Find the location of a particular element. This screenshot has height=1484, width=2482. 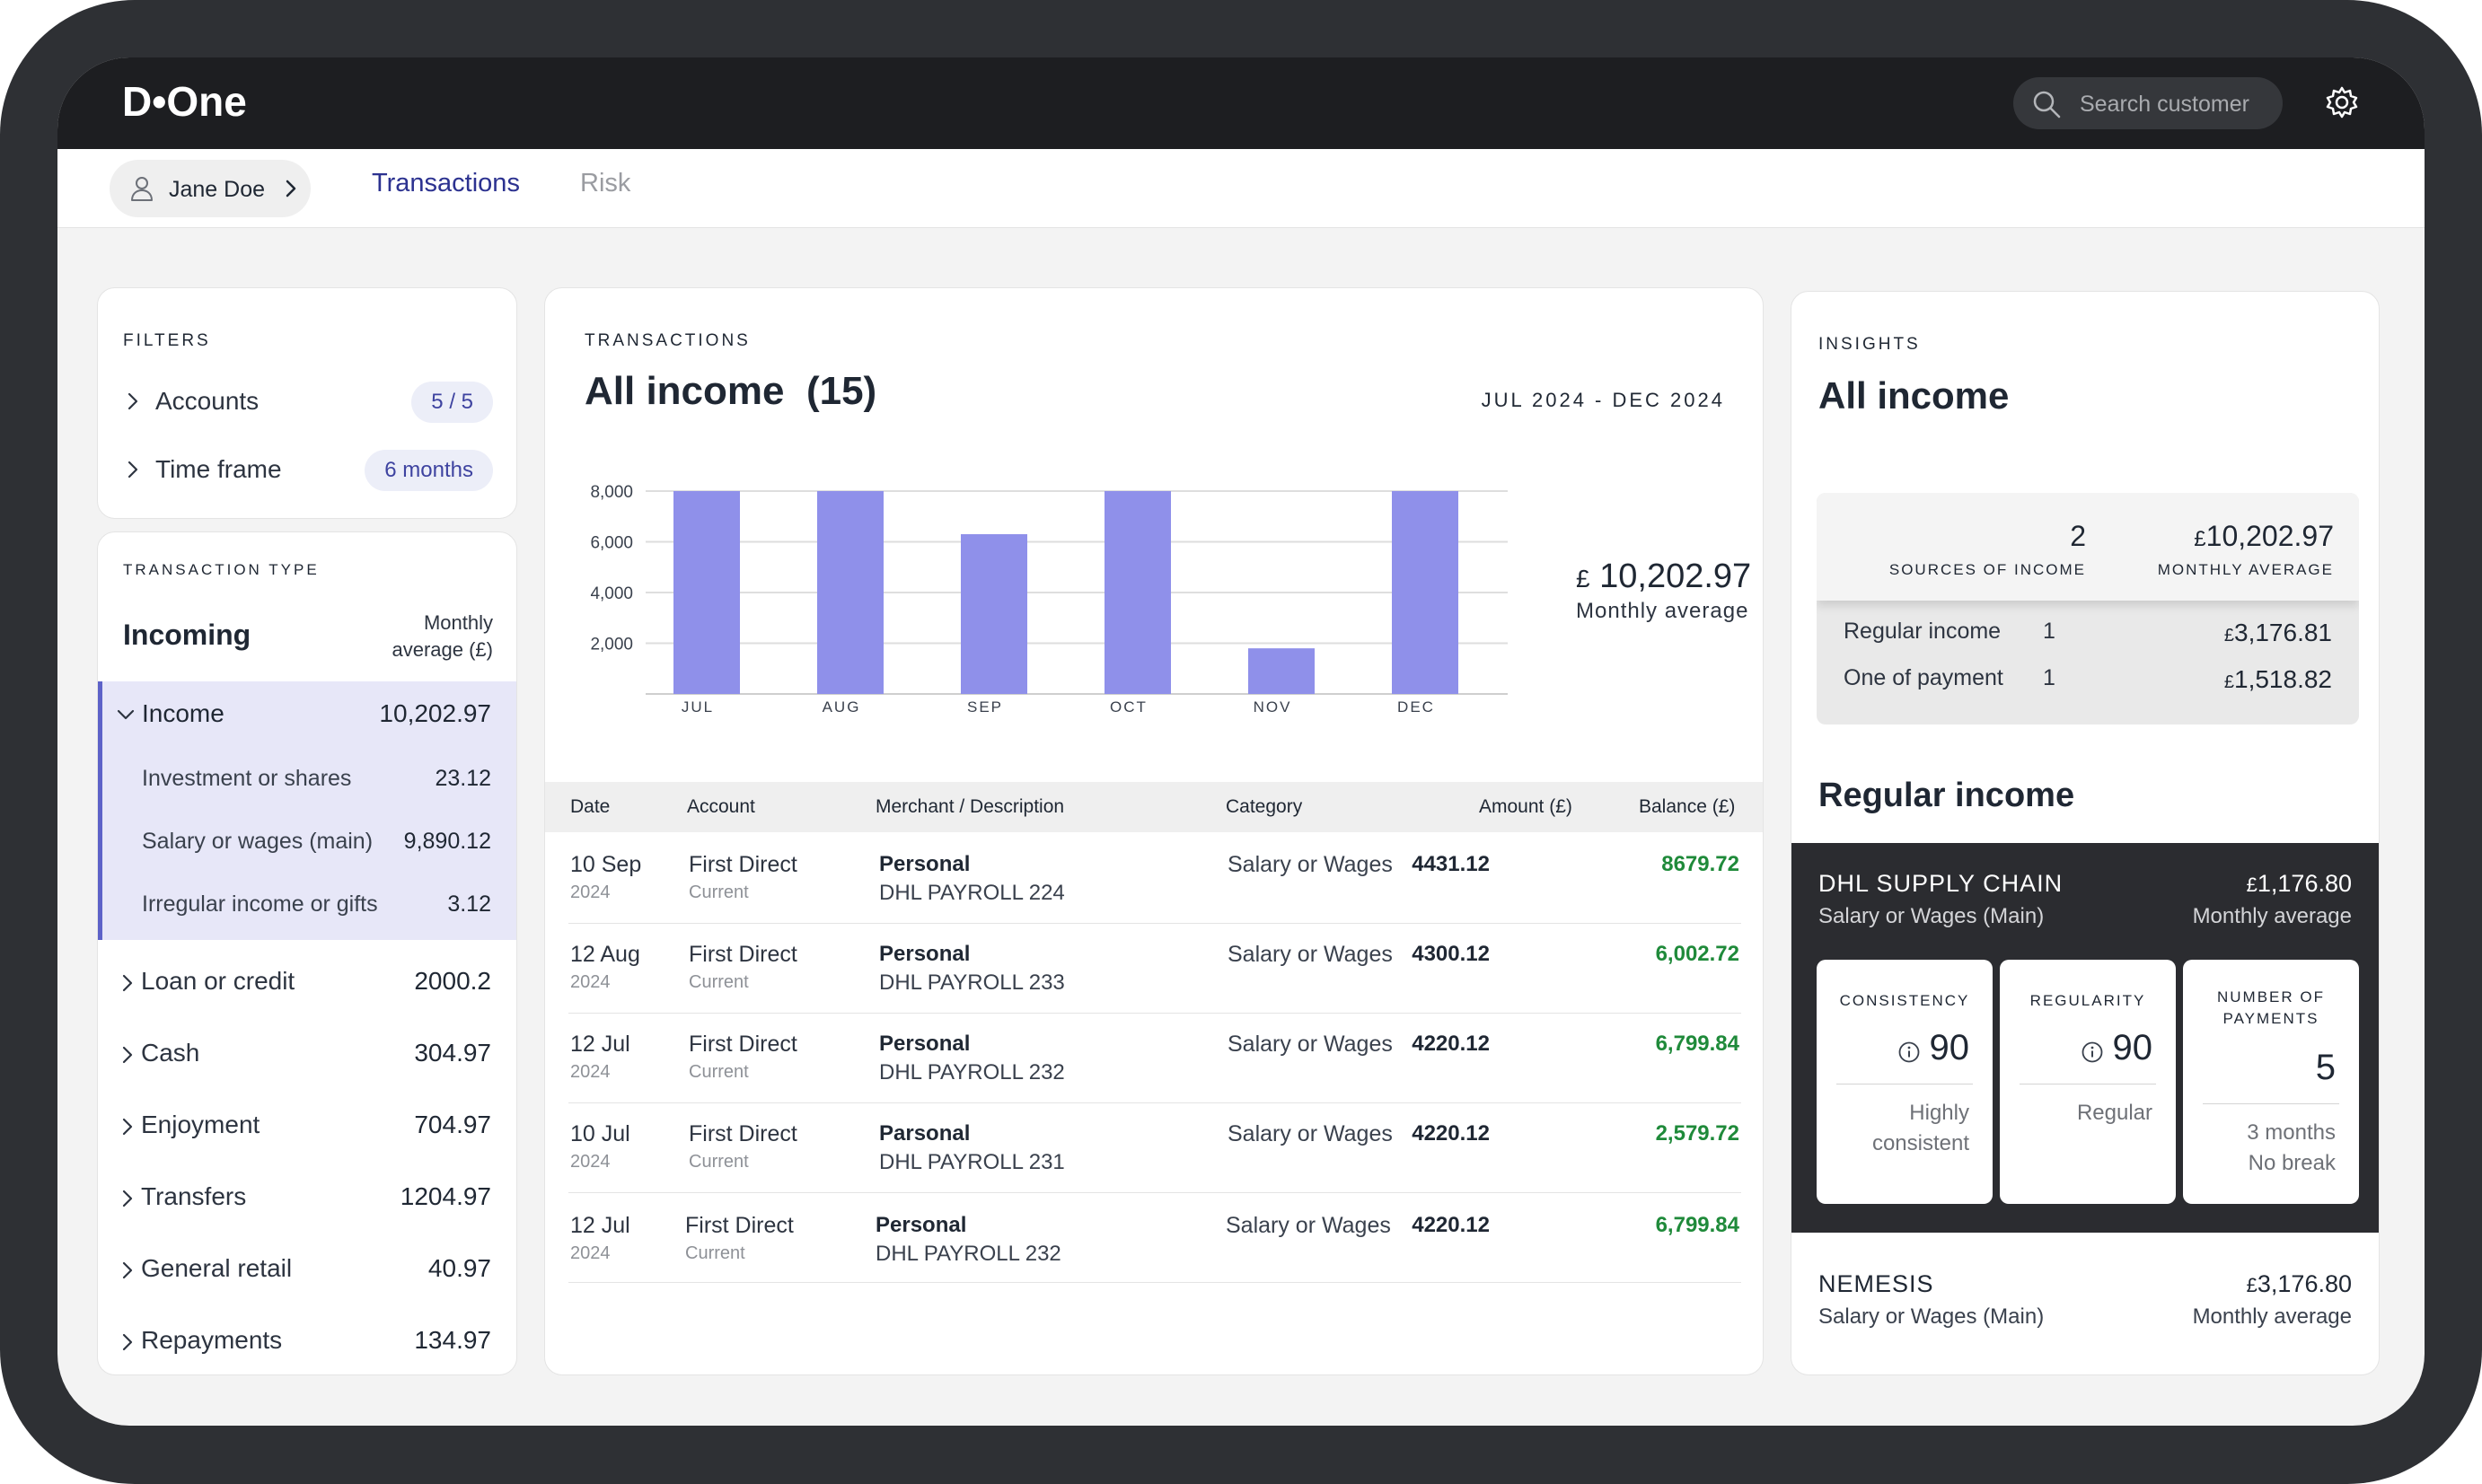

metric-regularity: REGULARITY 90 Regular is located at coordinates (2088, 1082).